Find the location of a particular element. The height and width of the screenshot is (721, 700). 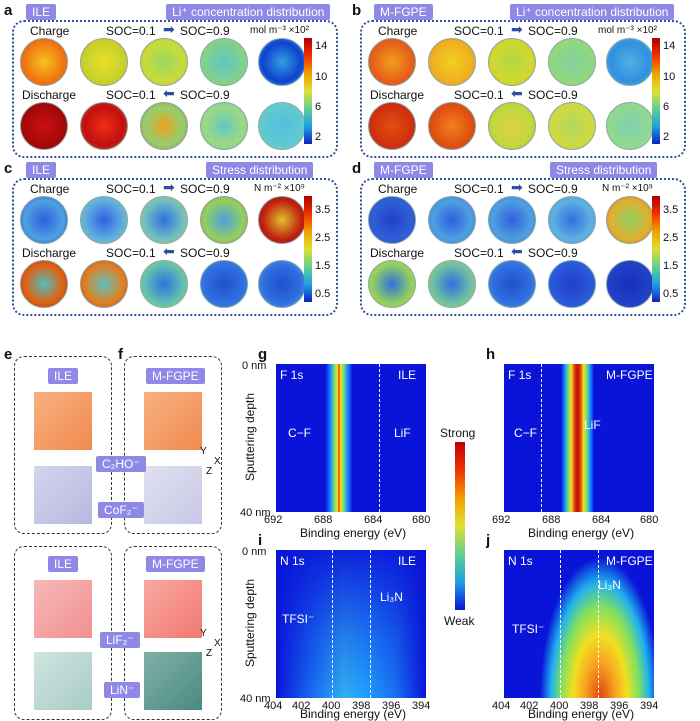

j-tick-5: 394 is located at coordinates (649, 706).